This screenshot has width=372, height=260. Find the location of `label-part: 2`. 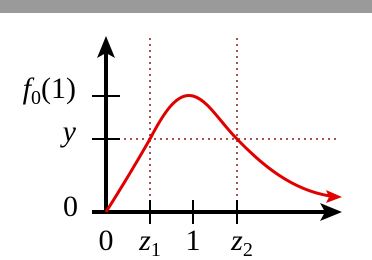

label-part: 2 is located at coordinates (248, 249).